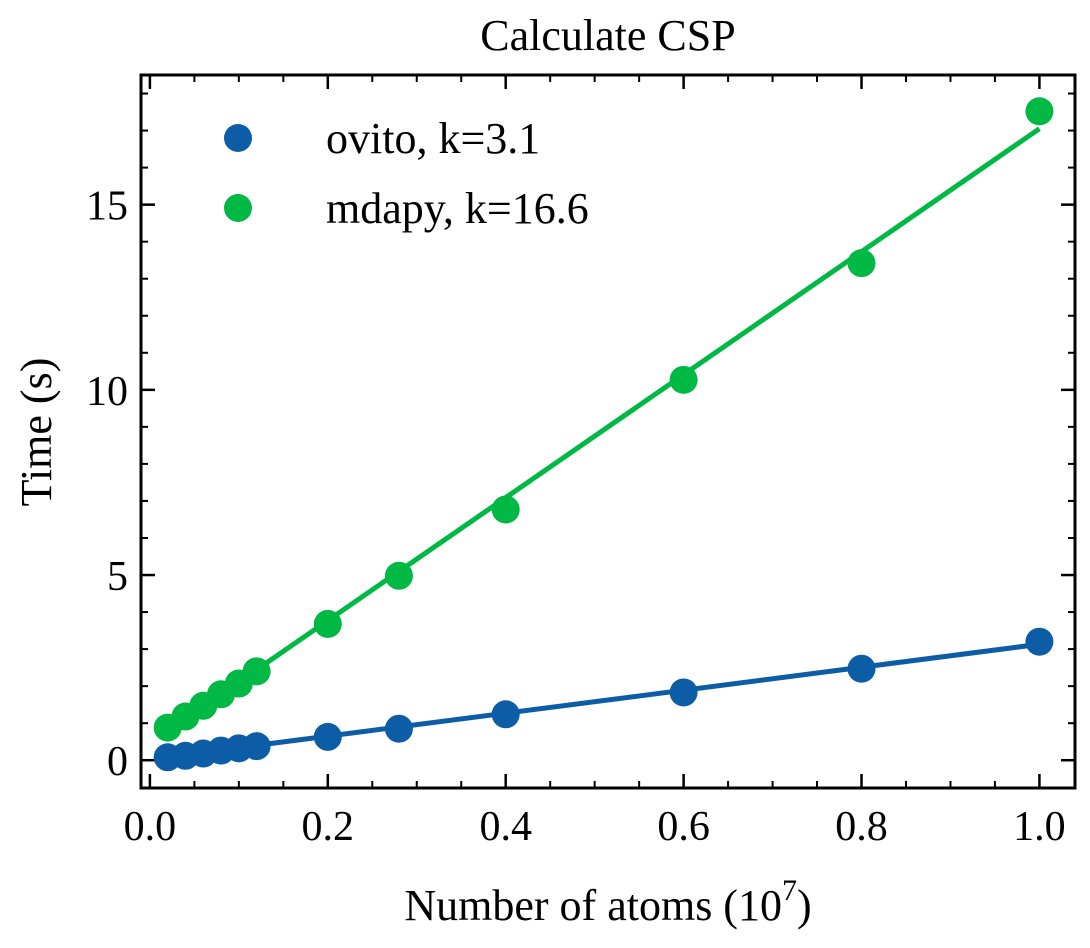  Describe the element at coordinates (433, 138) in the screenshot. I see `legend-label: ovito, k=3.1` at that location.